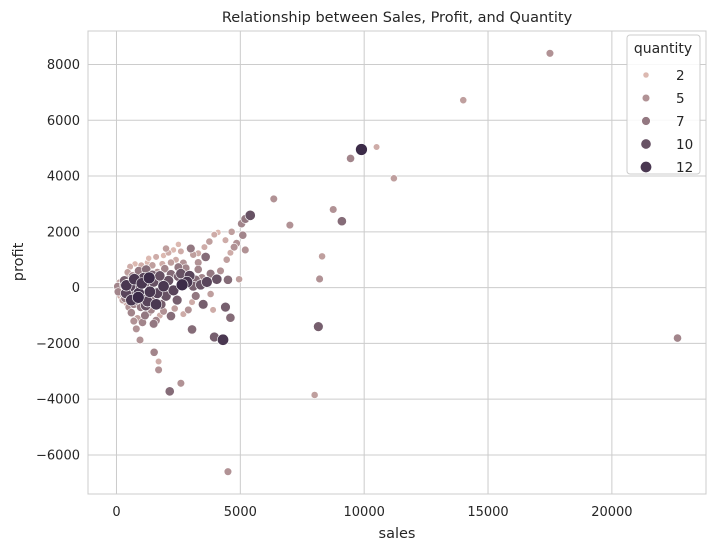 The image size is (716, 550). What do you see at coordinates (63, 232) in the screenshot?
I see `y-tick-label: 2000` at bounding box center [63, 232].